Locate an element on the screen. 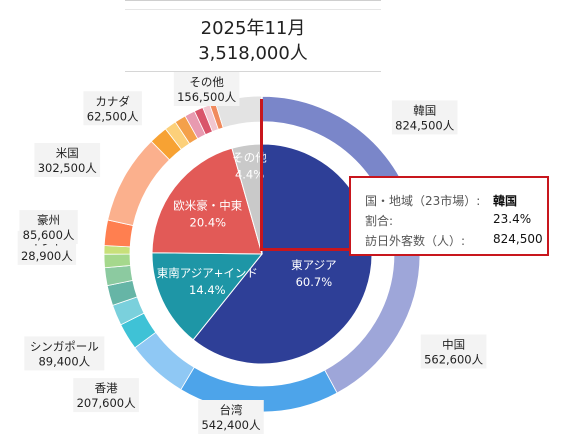 The image size is (588, 438). outer-label-value-3: 207,600人 is located at coordinates (107, 403).